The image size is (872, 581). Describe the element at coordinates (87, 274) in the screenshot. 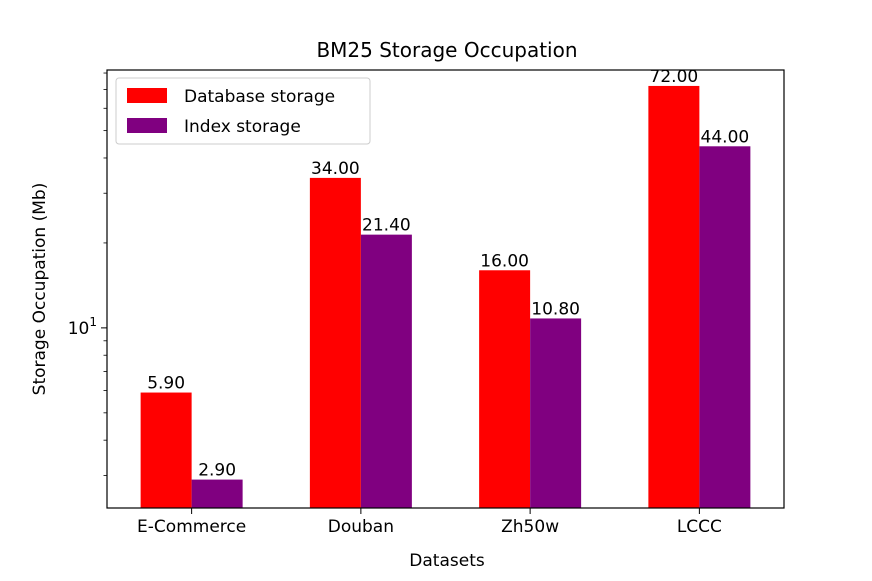

I see `y-ticks-group: 101` at that location.